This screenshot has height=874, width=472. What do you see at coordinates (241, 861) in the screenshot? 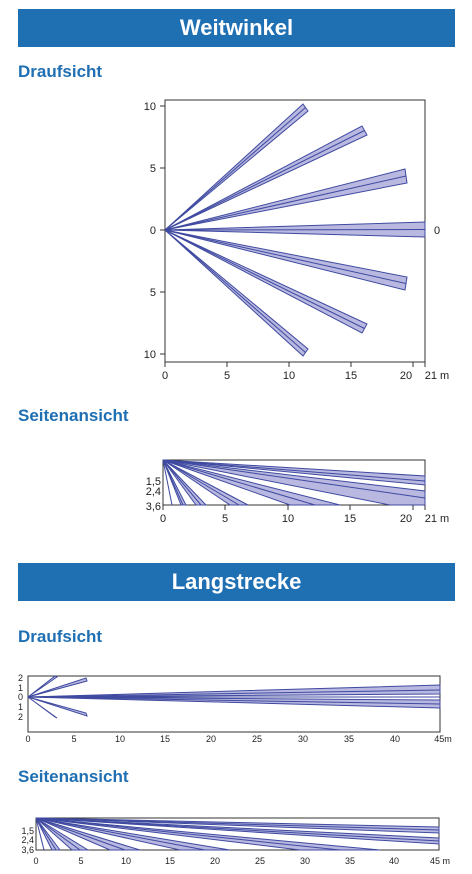
I see `long-side-view-x-axis: 0 5 10 15 20 25 30 35 40 45 m` at bounding box center [241, 861].